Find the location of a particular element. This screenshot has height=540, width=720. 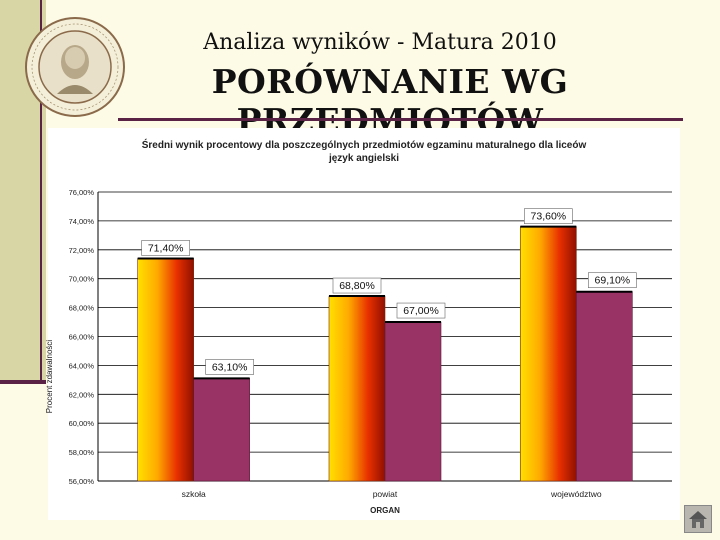

y-tick-label: 60,00% is located at coordinates (82, 423).